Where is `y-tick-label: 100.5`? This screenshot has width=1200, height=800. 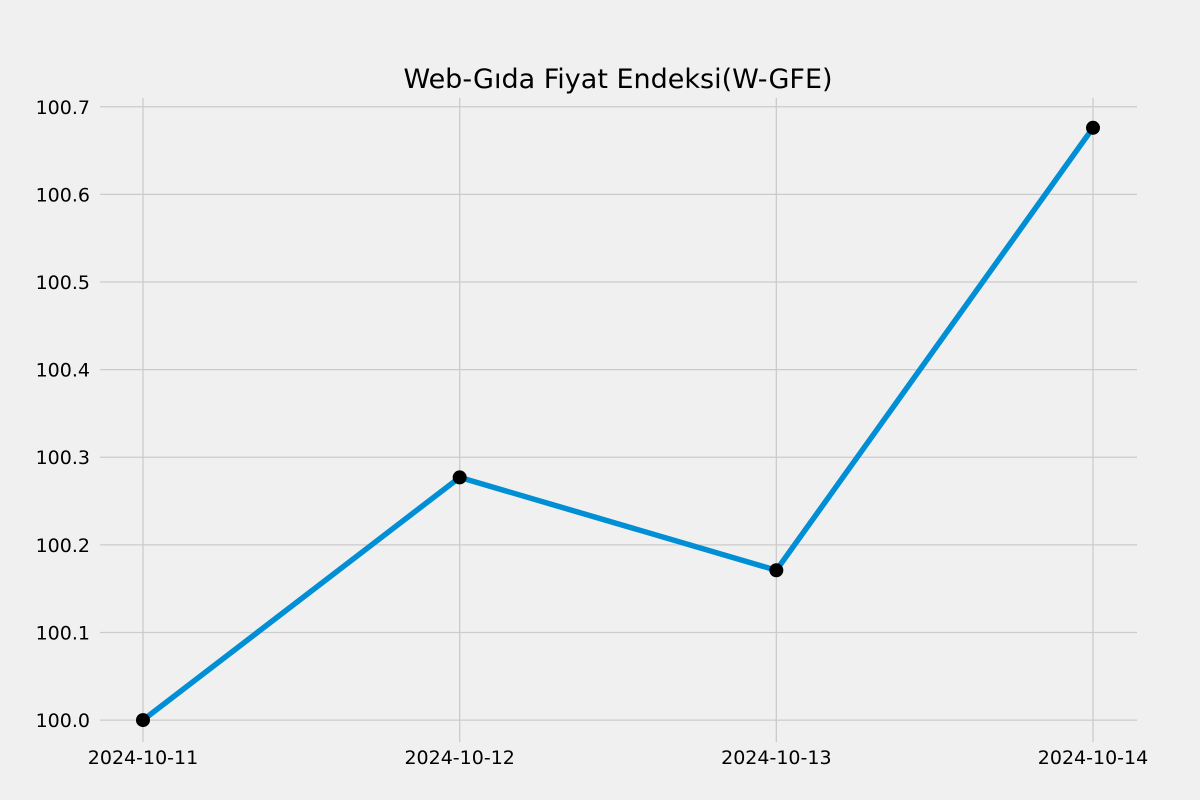 y-tick-label: 100.5 is located at coordinates (63, 283).